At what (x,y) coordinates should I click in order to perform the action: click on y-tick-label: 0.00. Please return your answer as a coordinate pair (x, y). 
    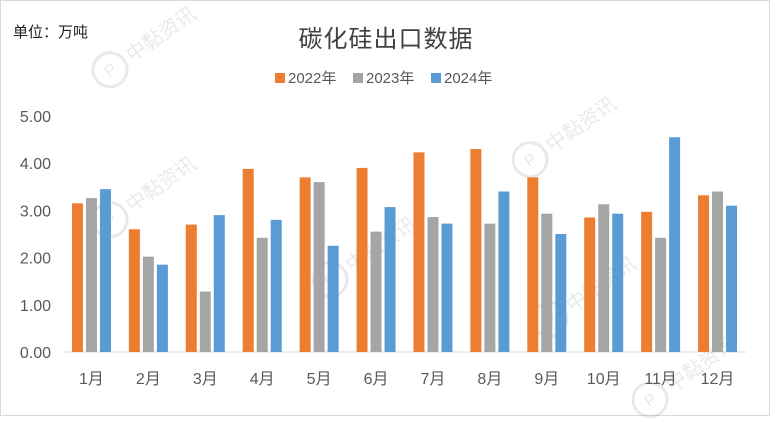
    Looking at the image, I should click on (35, 353).